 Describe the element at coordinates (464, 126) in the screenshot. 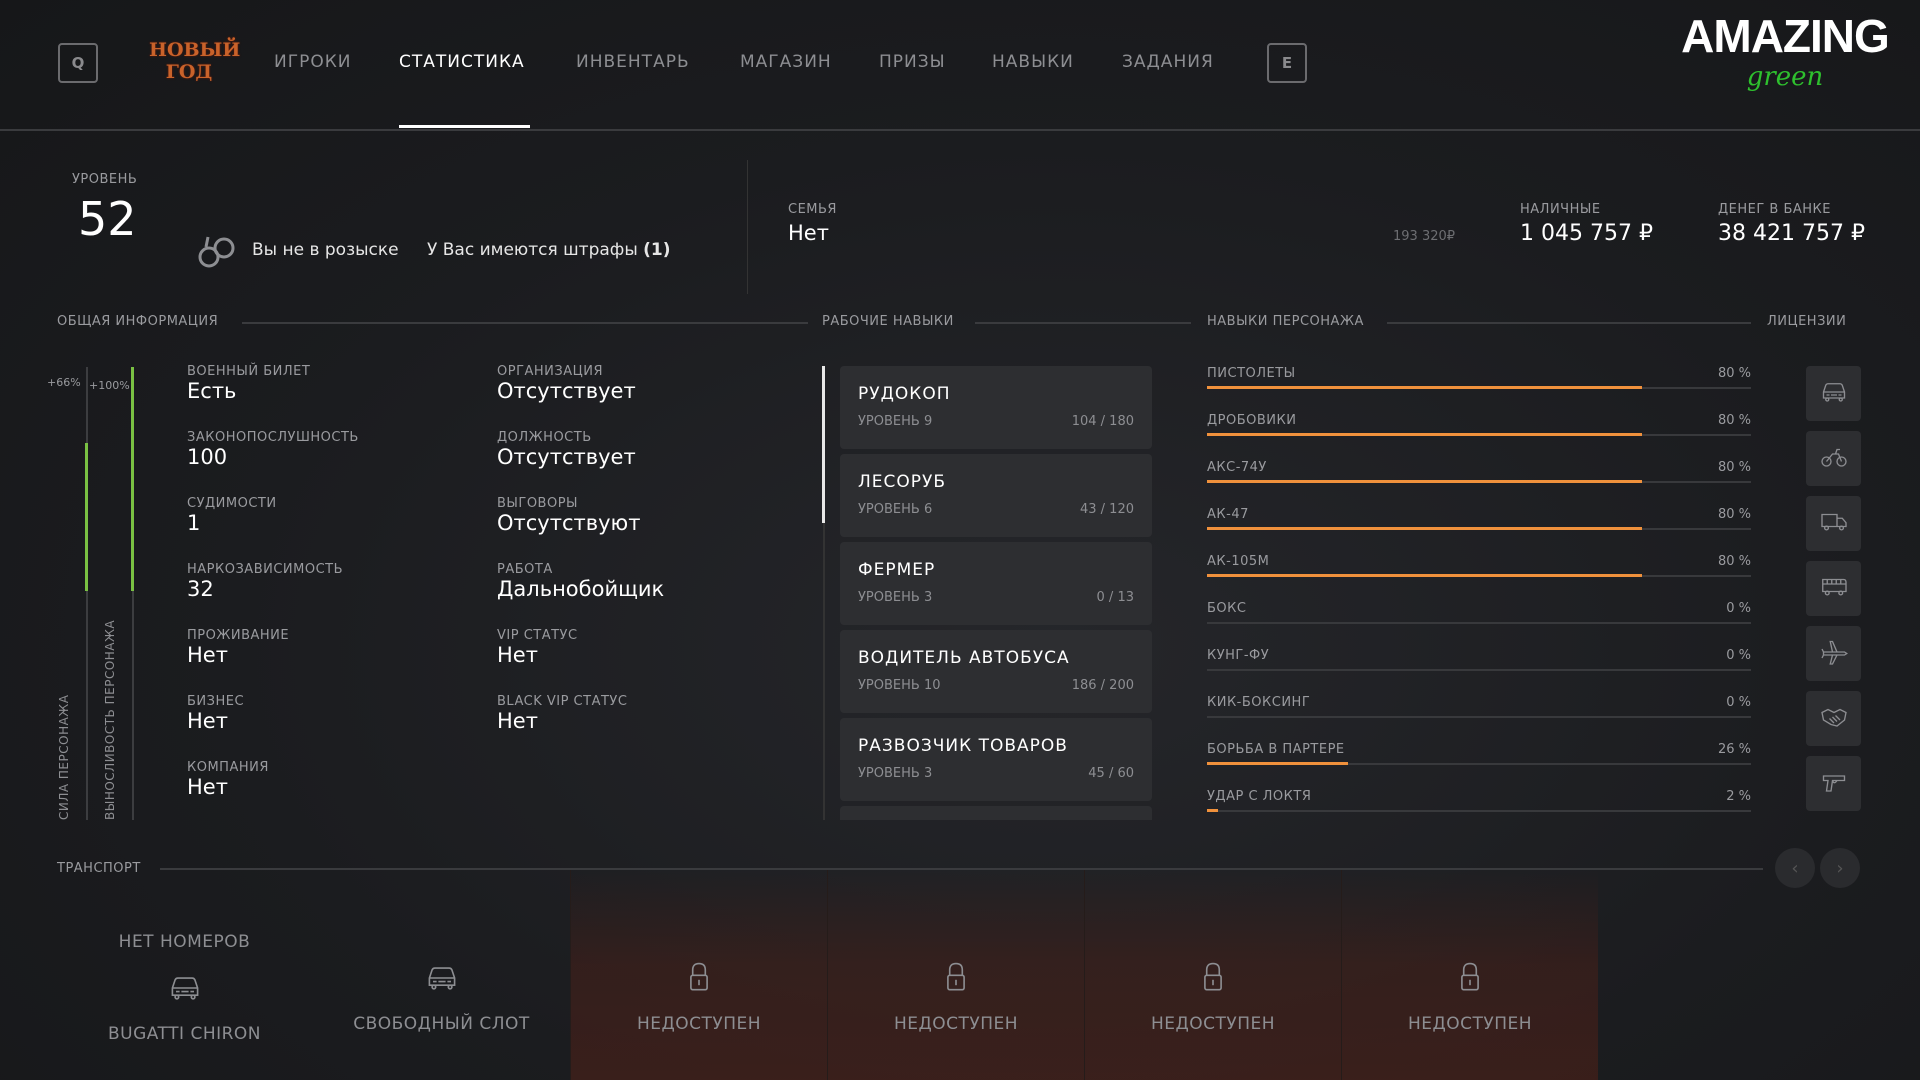

I see `active-tab-indicator` at that location.